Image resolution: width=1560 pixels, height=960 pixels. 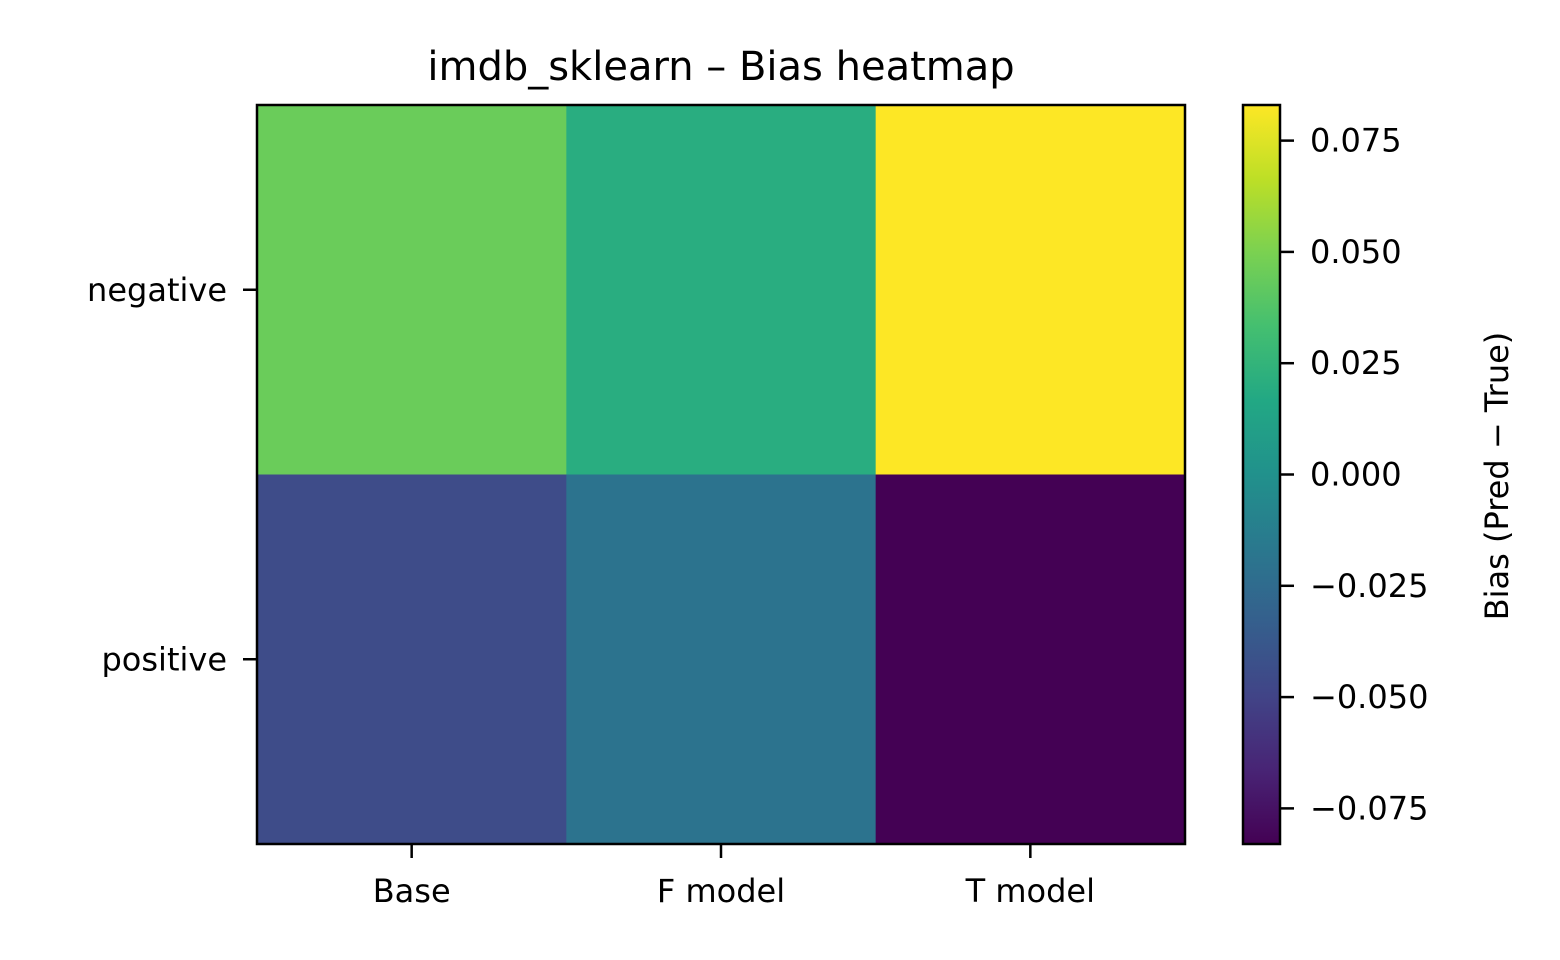 What do you see at coordinates (1030, 659) in the screenshot?
I see `heatmap-cell-positive-t-model` at bounding box center [1030, 659].